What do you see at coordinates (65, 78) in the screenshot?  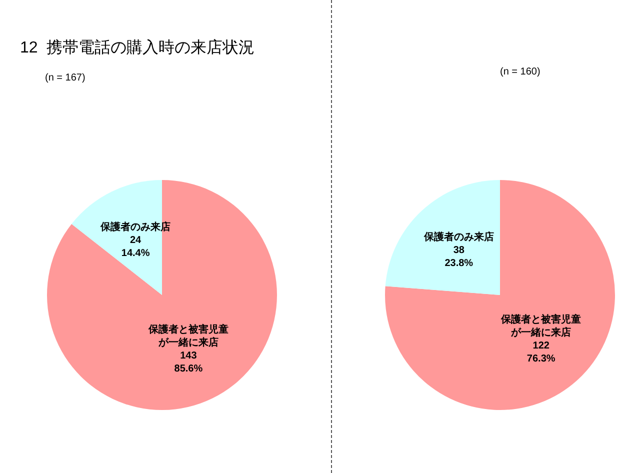 I see `chart-subtitle: (n = 167)` at bounding box center [65, 78].